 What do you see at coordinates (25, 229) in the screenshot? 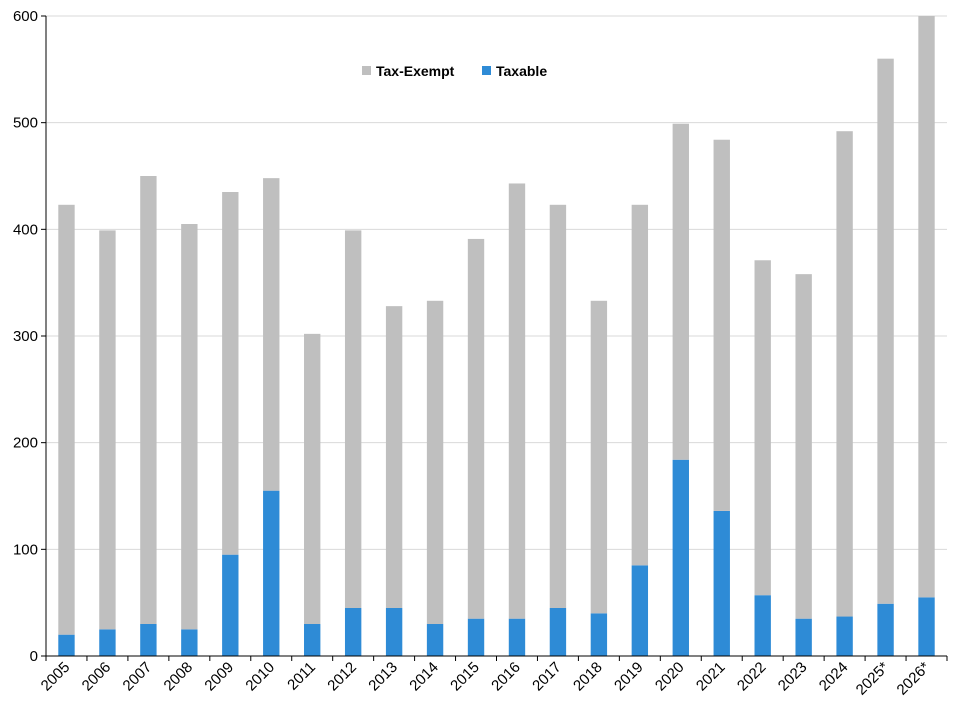
I see `y-tick-label: 400` at bounding box center [25, 229].